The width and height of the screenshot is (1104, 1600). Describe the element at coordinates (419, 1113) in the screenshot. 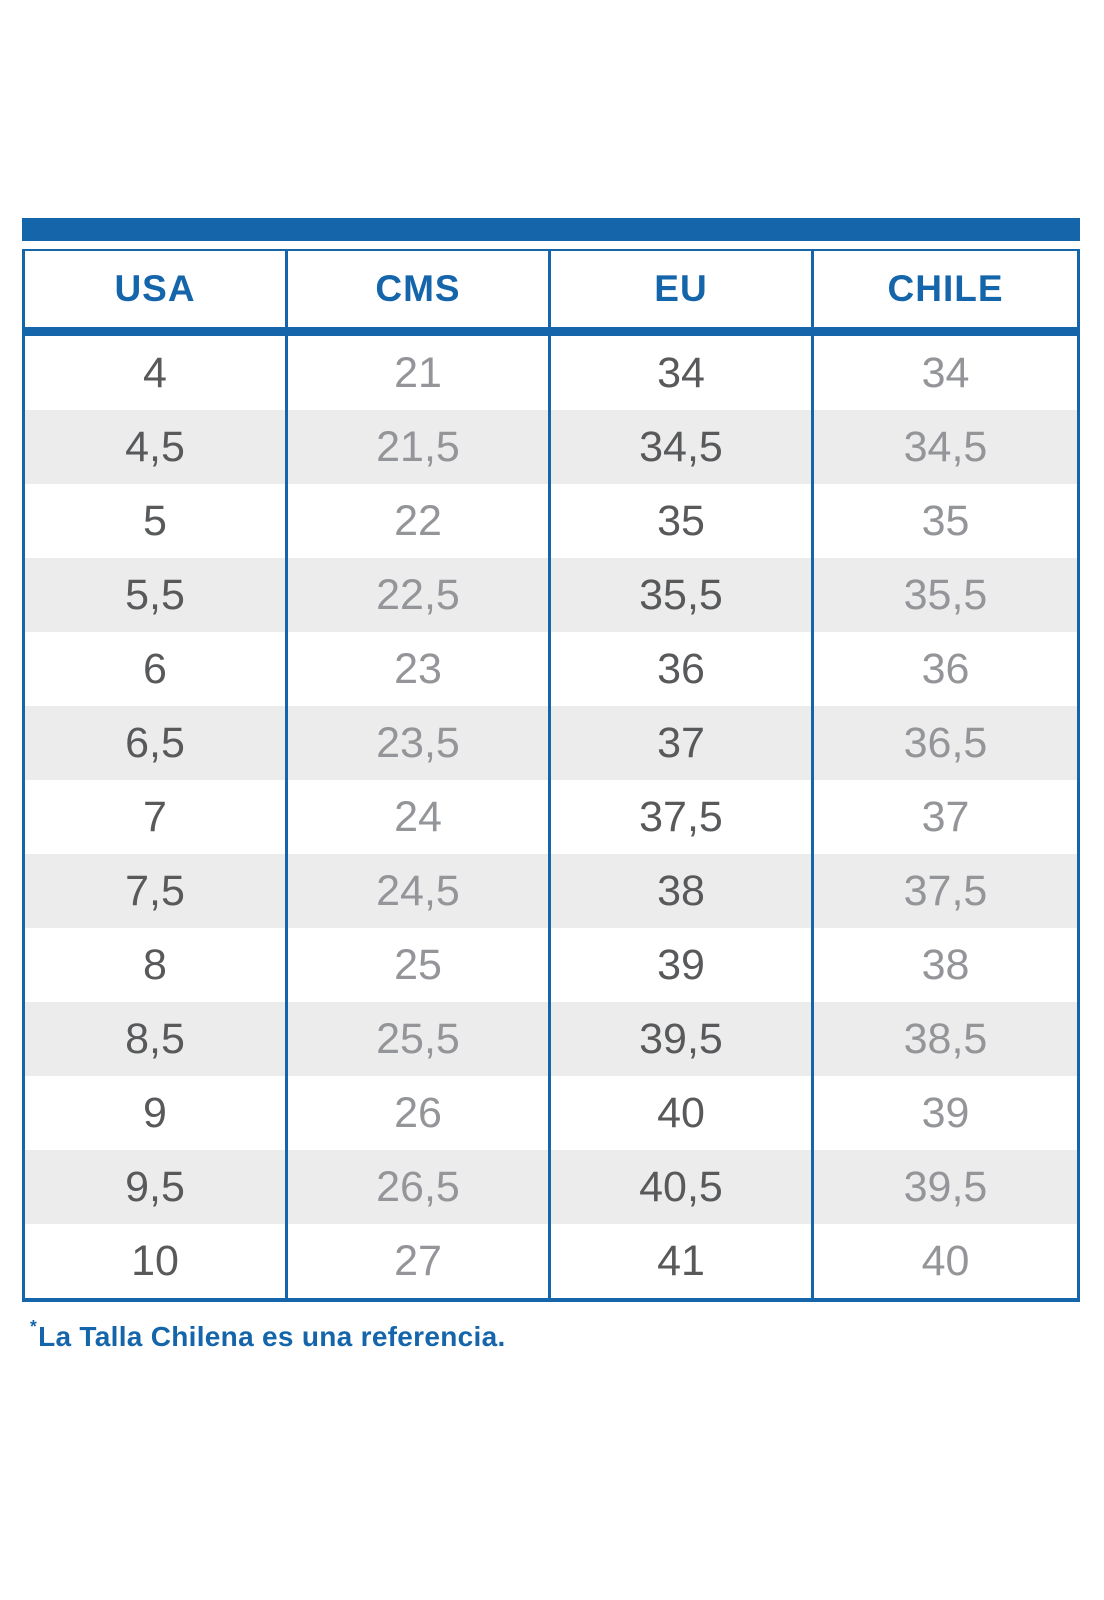

I see `size-cell: 26` at that location.